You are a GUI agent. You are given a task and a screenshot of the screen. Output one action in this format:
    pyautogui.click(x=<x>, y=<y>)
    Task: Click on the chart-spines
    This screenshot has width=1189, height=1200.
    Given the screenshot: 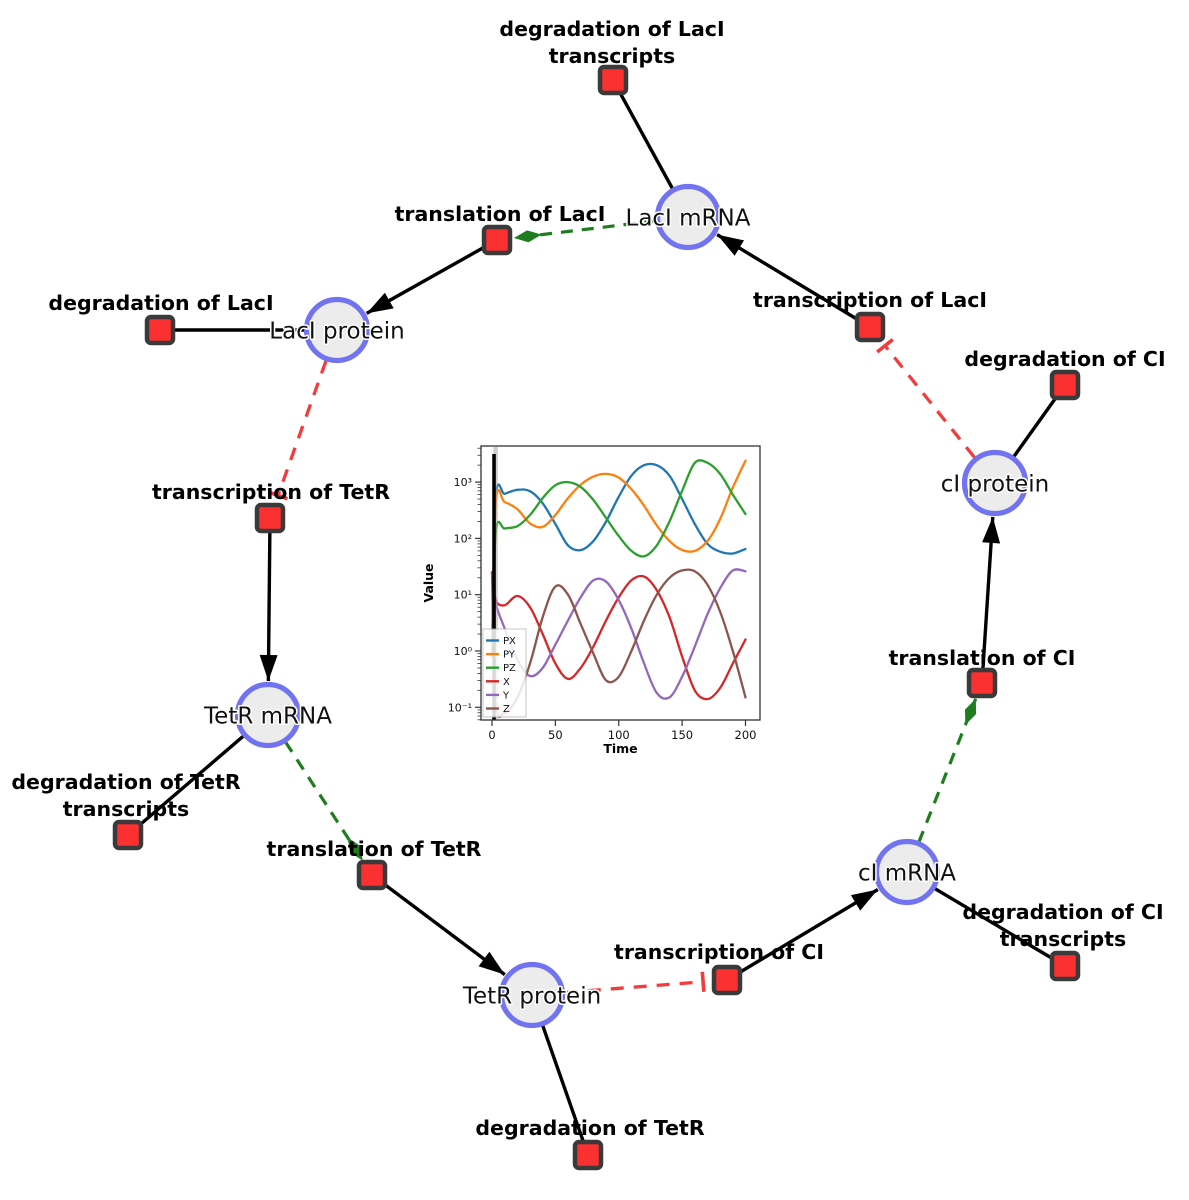 What is the action you would take?
    pyautogui.click(x=620, y=583)
    